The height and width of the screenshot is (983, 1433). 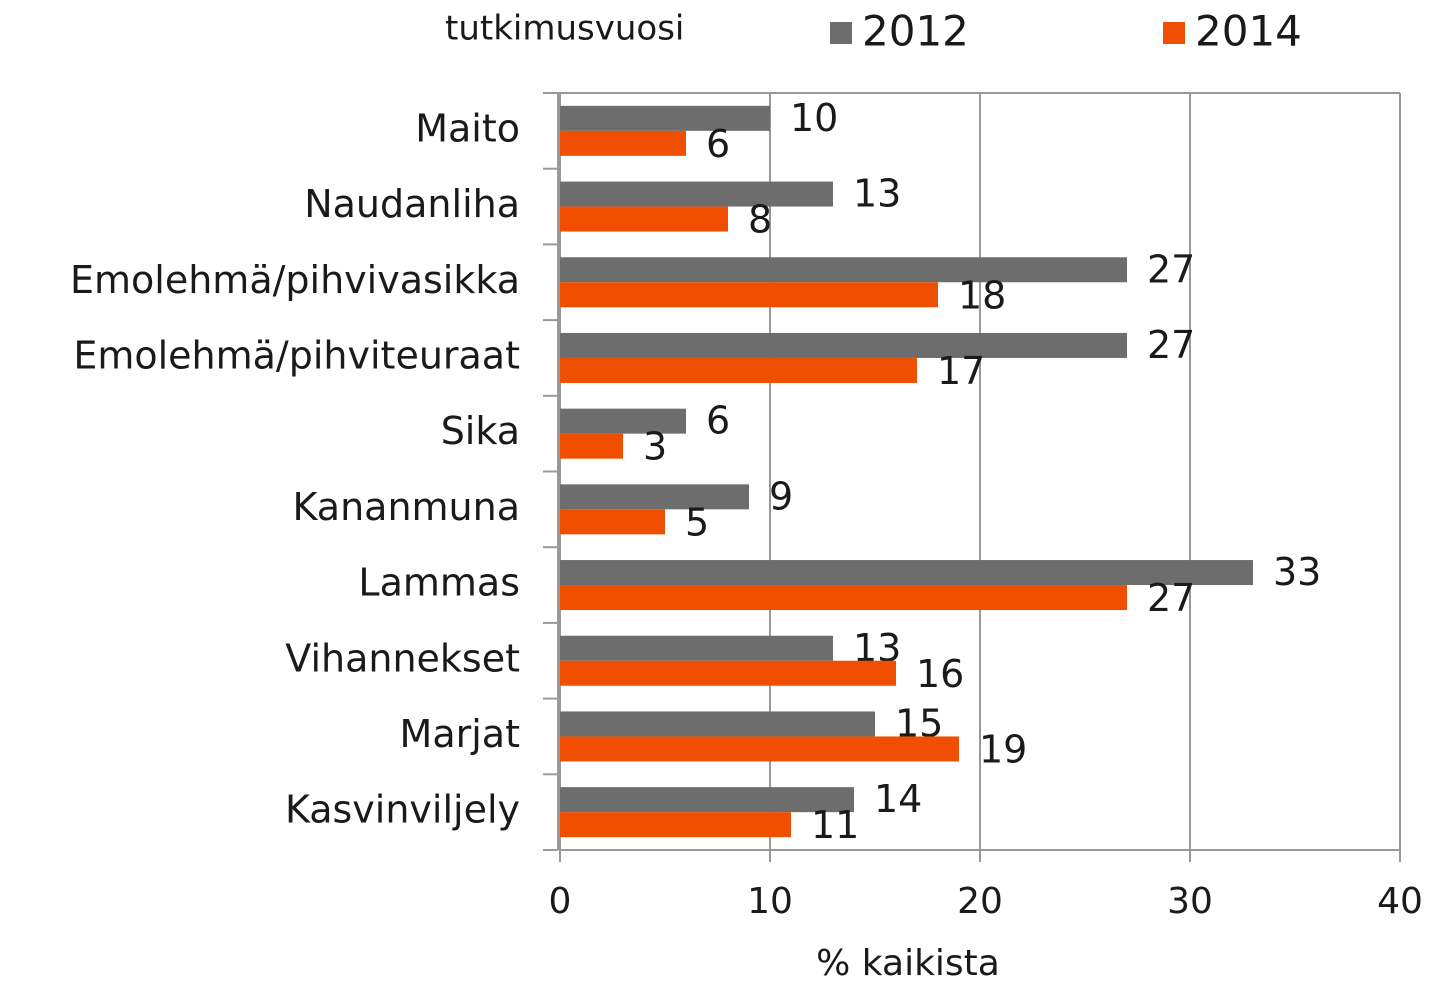 What do you see at coordinates (439, 583) in the screenshot?
I see `y-tick-label: Lammas` at bounding box center [439, 583].